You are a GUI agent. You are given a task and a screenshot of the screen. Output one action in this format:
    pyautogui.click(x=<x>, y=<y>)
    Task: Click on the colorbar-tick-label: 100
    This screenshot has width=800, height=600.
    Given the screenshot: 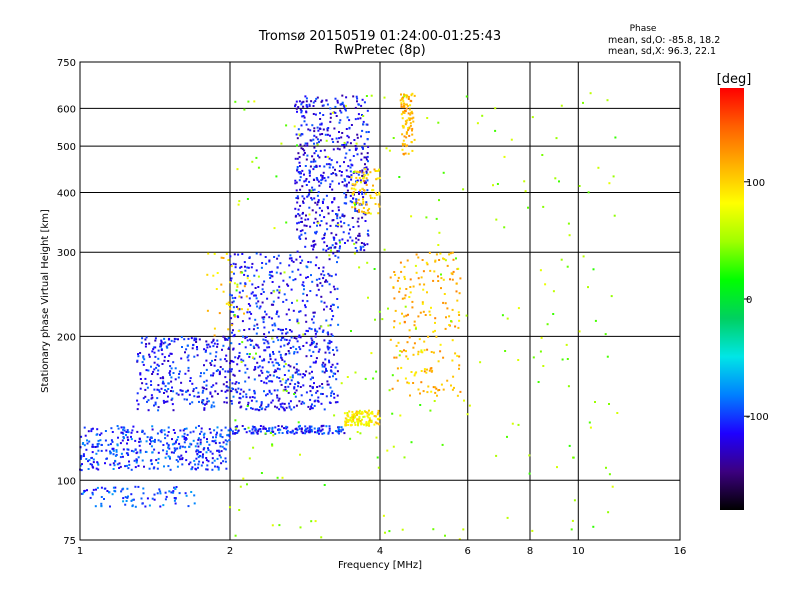 What is the action you would take?
    pyautogui.click(x=755, y=183)
    